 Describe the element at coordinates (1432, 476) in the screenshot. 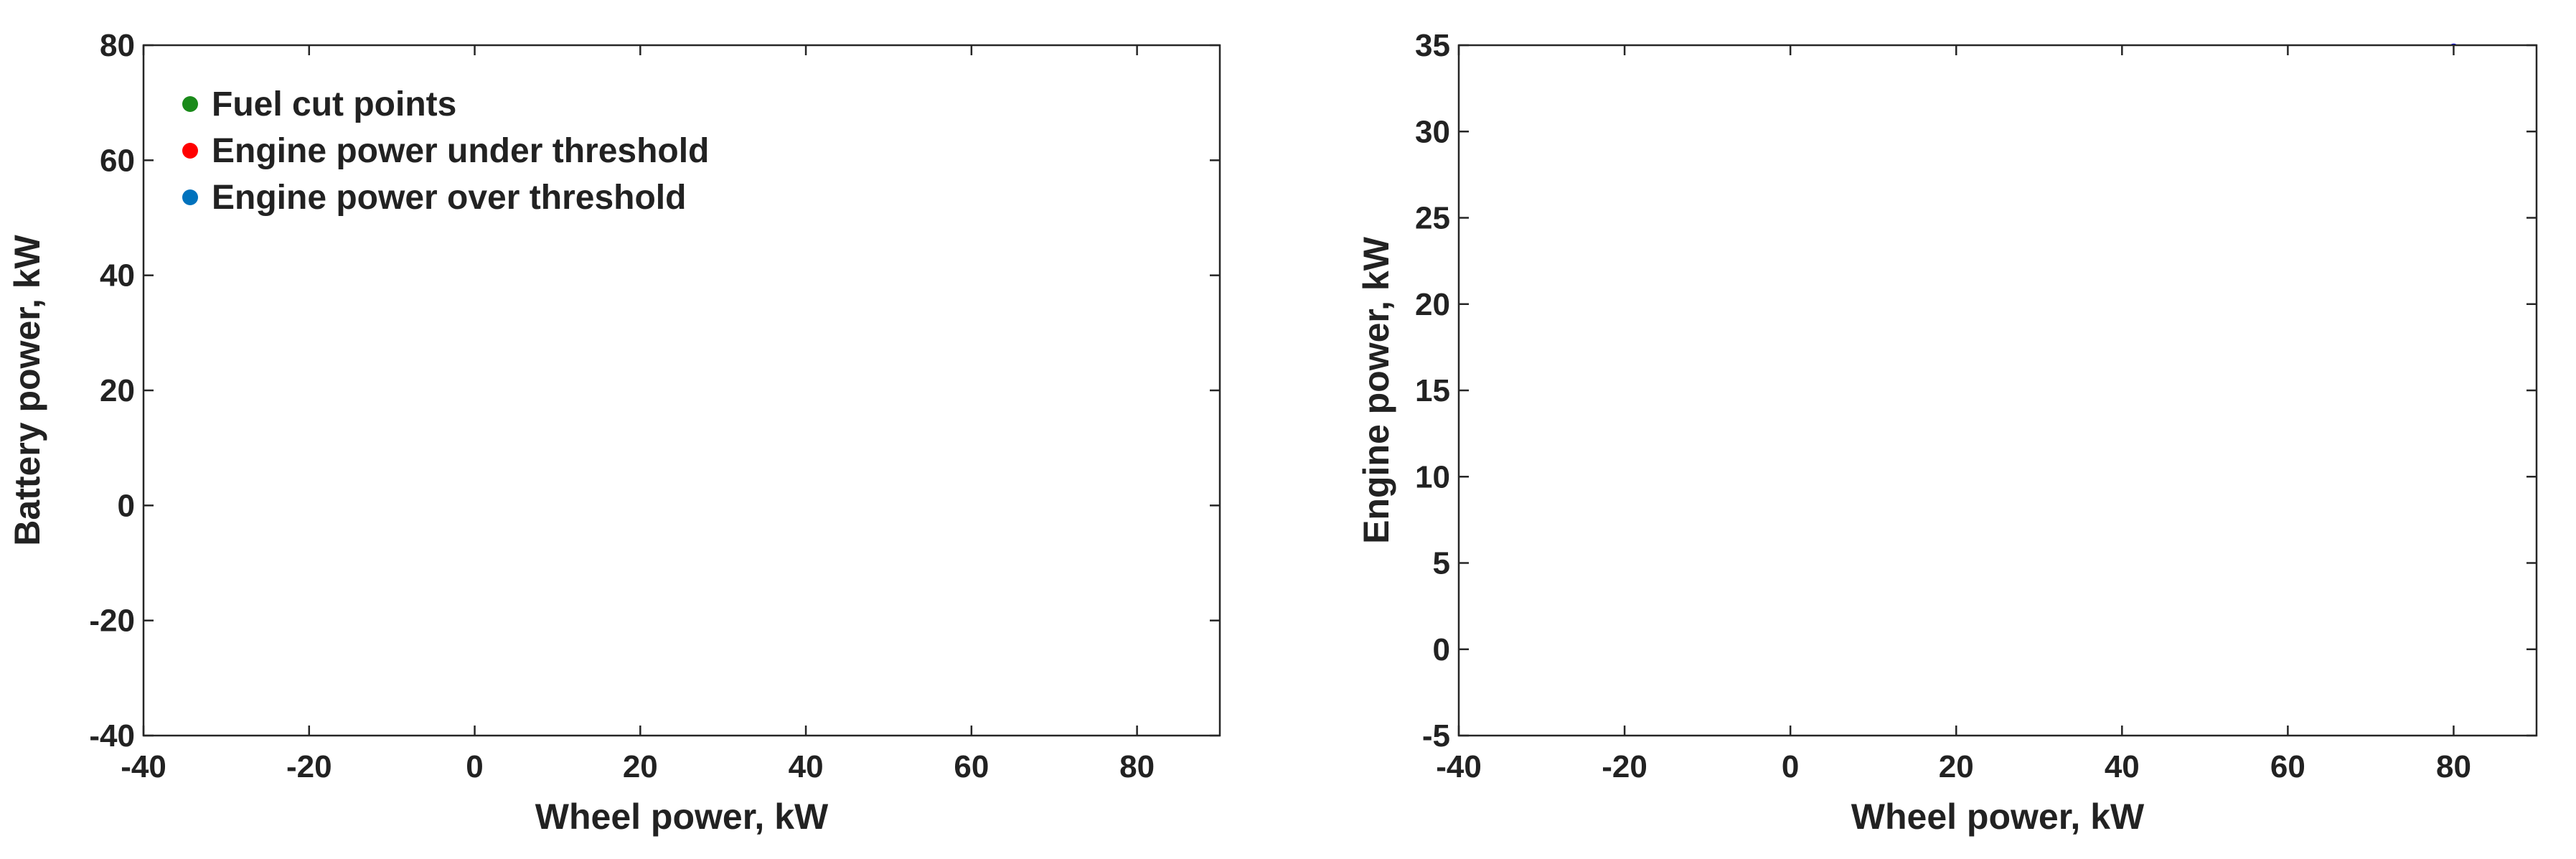

I see `y-tick-label: 10` at that location.